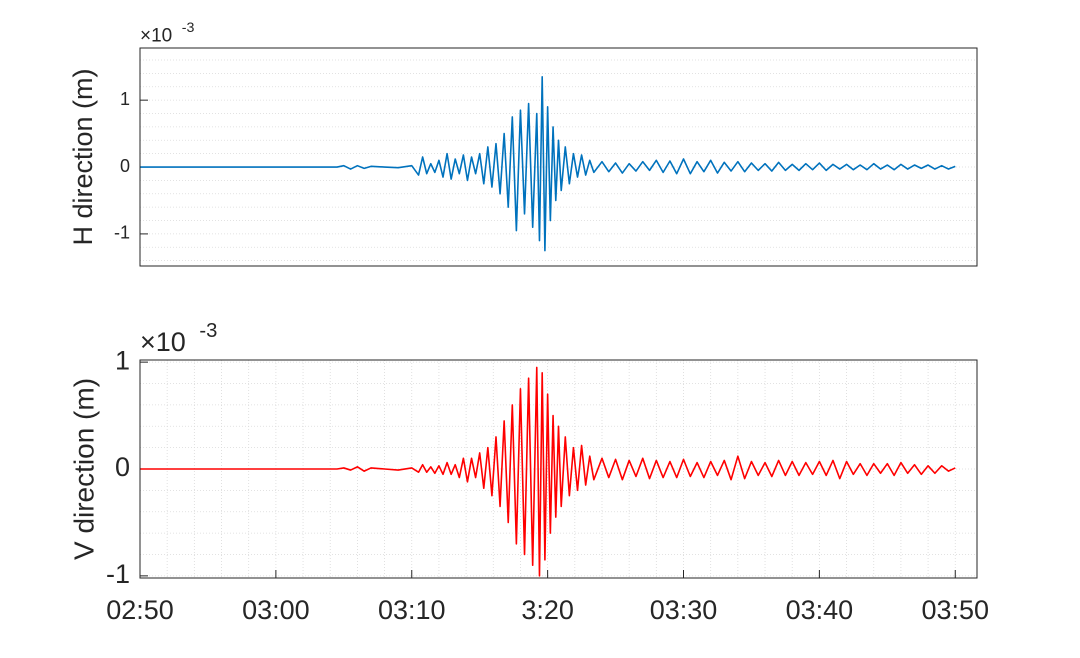  What do you see at coordinates (955, 610) in the screenshot?
I see `x-tick-label: 03:50` at bounding box center [955, 610].